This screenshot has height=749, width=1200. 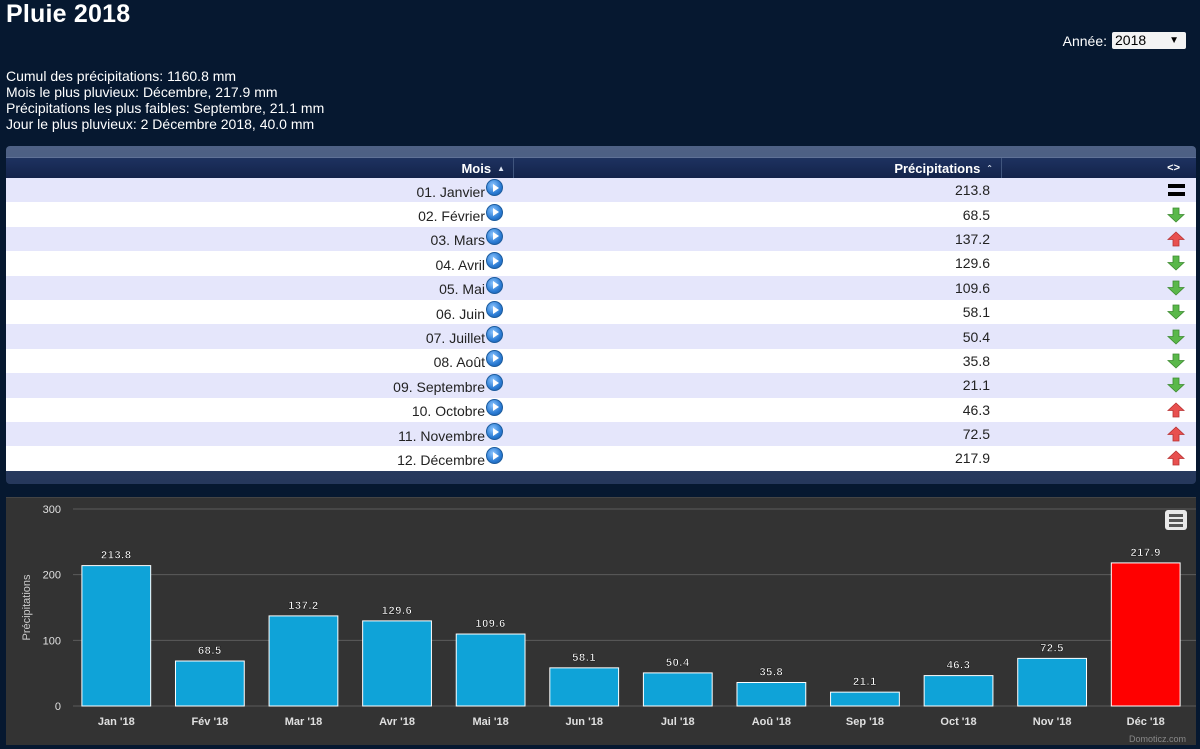 I want to click on table-row: 09. Septembre 21.1, so click(x=601, y=385).